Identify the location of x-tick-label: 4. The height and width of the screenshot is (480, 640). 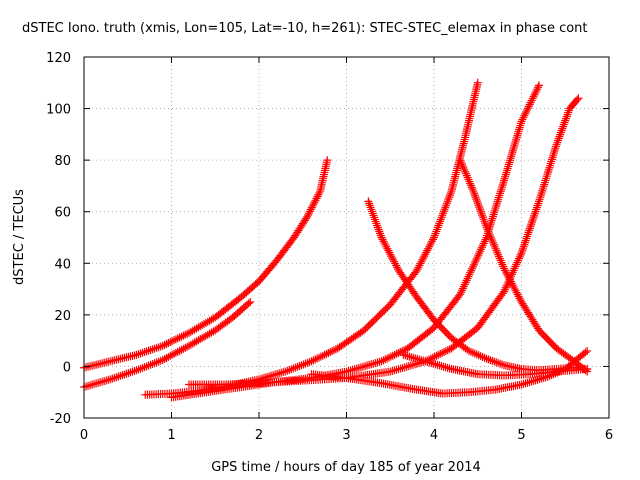
(434, 435).